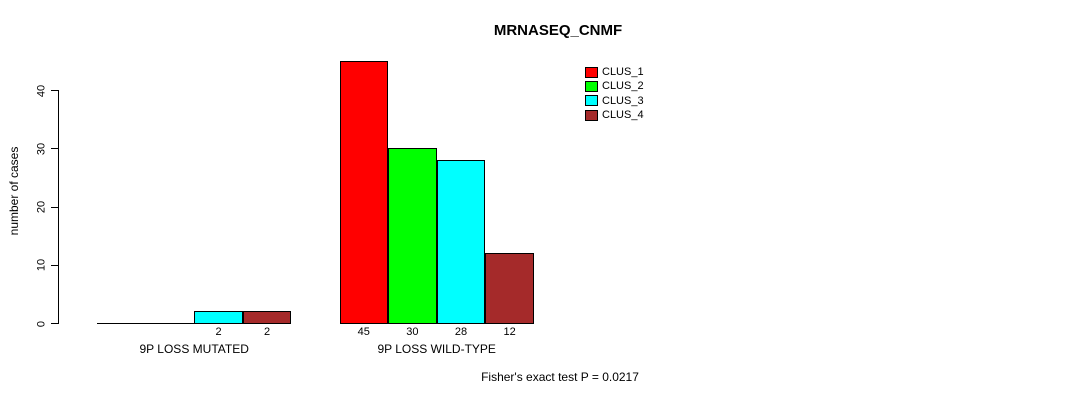  Describe the element at coordinates (194, 349) in the screenshot. I see `group-label: 9P LOSS MUTATED` at that location.